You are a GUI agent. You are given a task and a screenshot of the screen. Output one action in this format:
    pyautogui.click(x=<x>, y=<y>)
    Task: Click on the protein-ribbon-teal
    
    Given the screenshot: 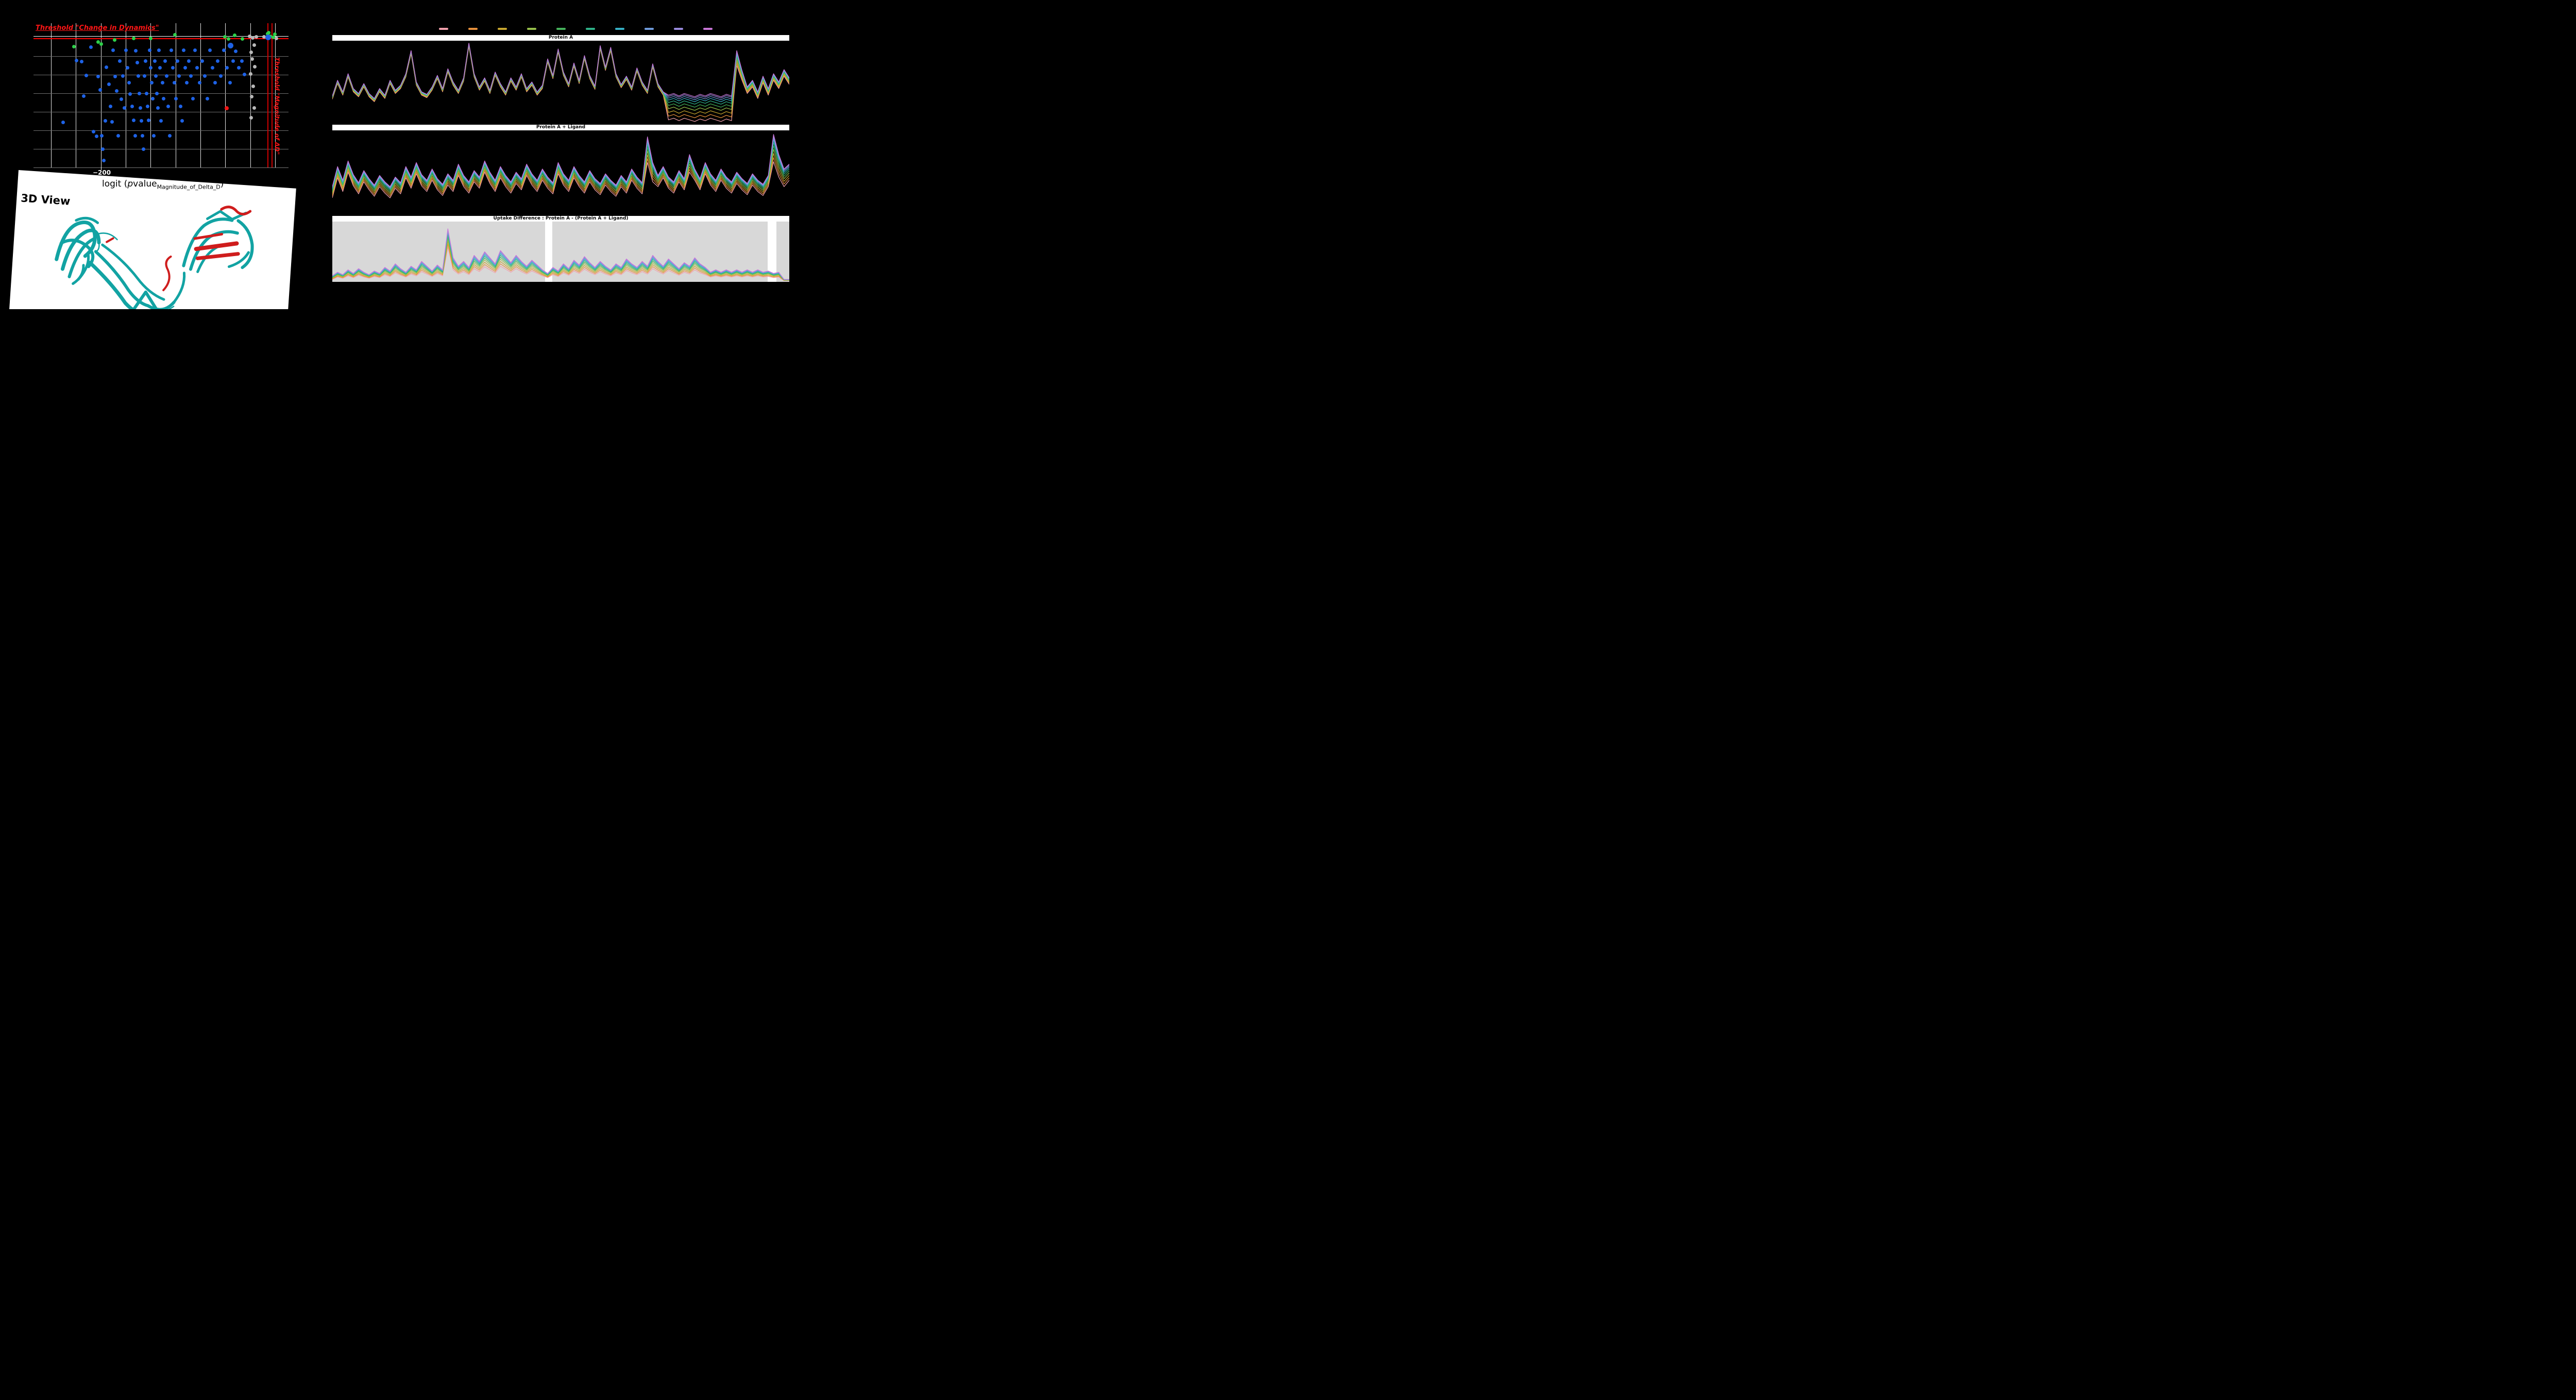 What is the action you would take?
    pyautogui.click(x=154, y=259)
    